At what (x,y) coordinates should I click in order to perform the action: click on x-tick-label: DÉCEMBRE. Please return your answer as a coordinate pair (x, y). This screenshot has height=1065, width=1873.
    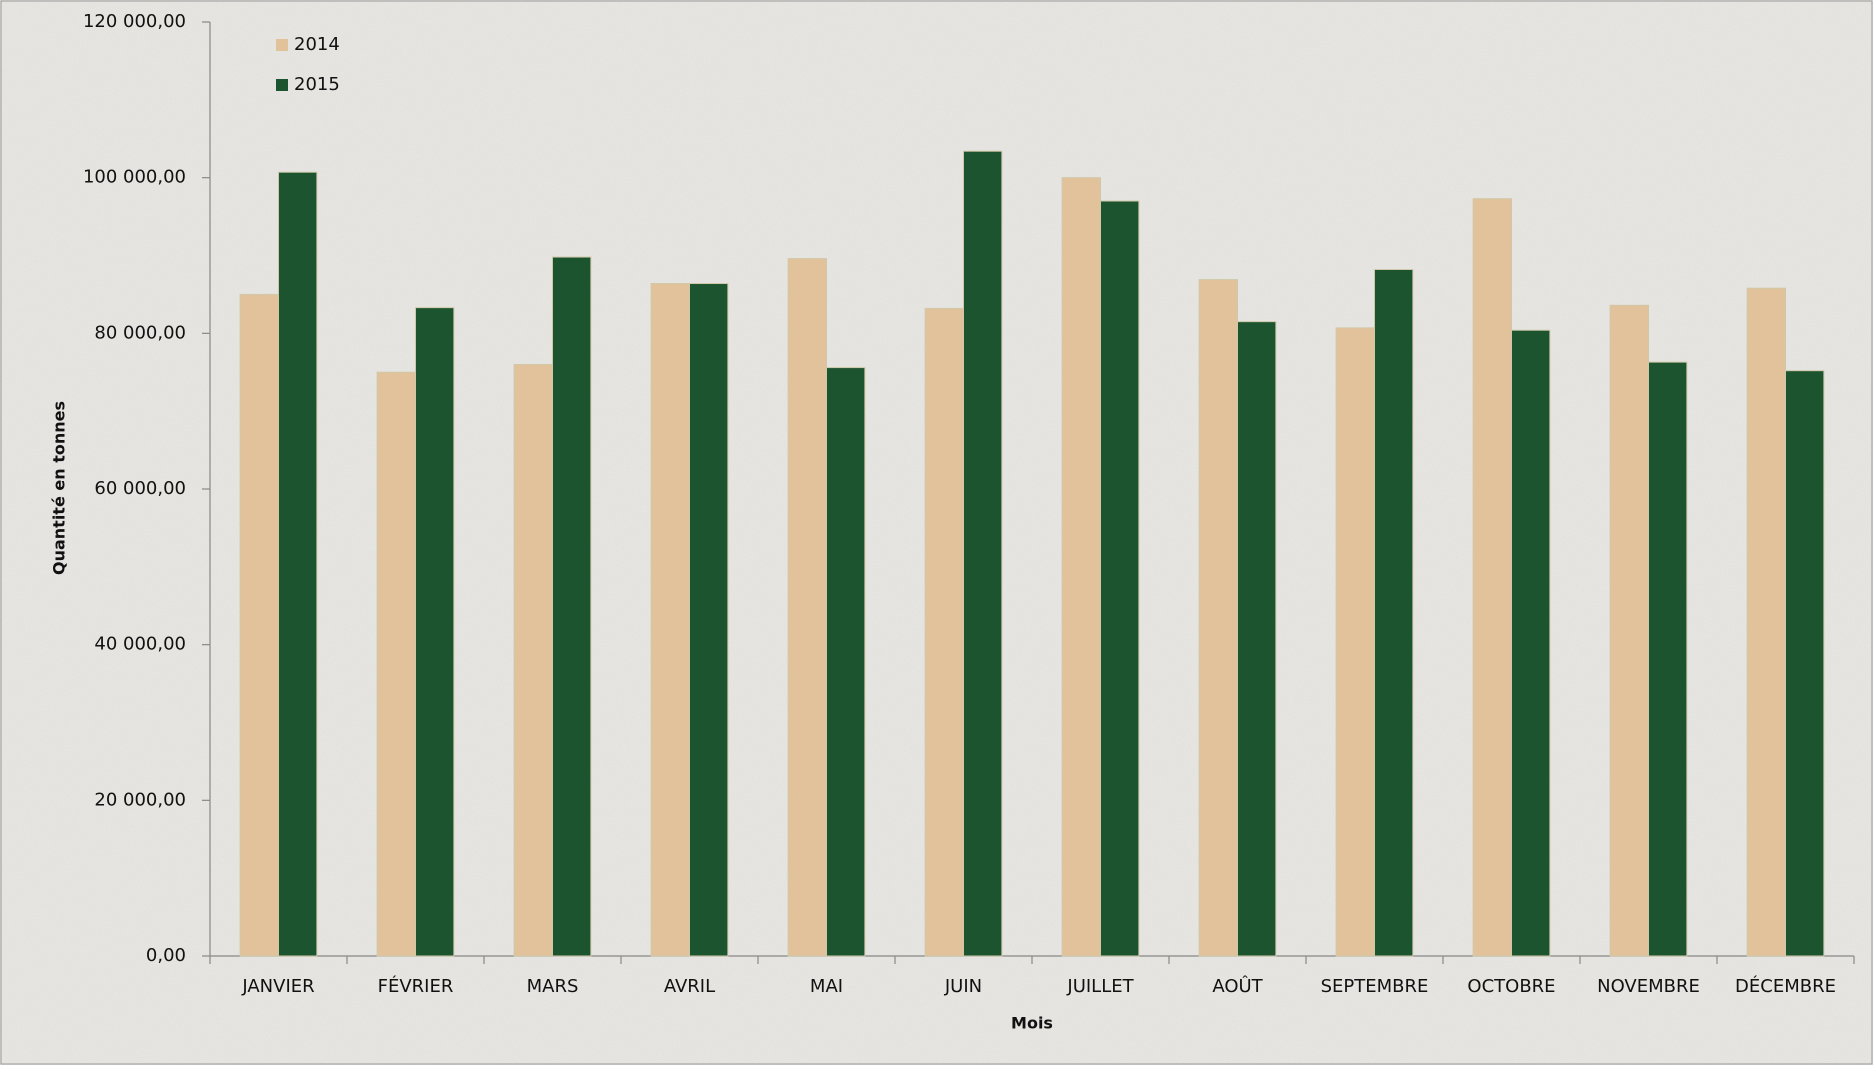
    Looking at the image, I should click on (1785, 986).